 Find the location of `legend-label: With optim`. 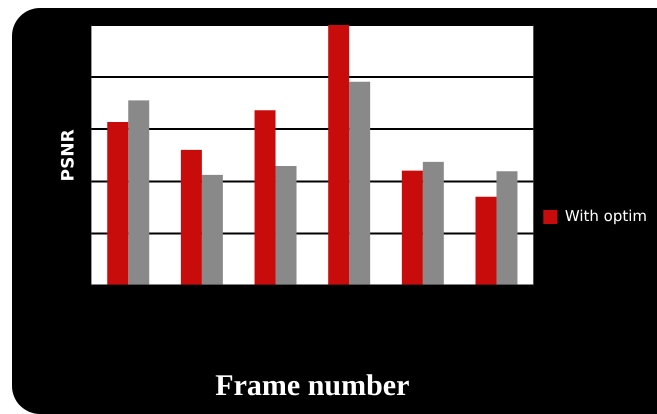

legend-label: With optim is located at coordinates (605, 215).